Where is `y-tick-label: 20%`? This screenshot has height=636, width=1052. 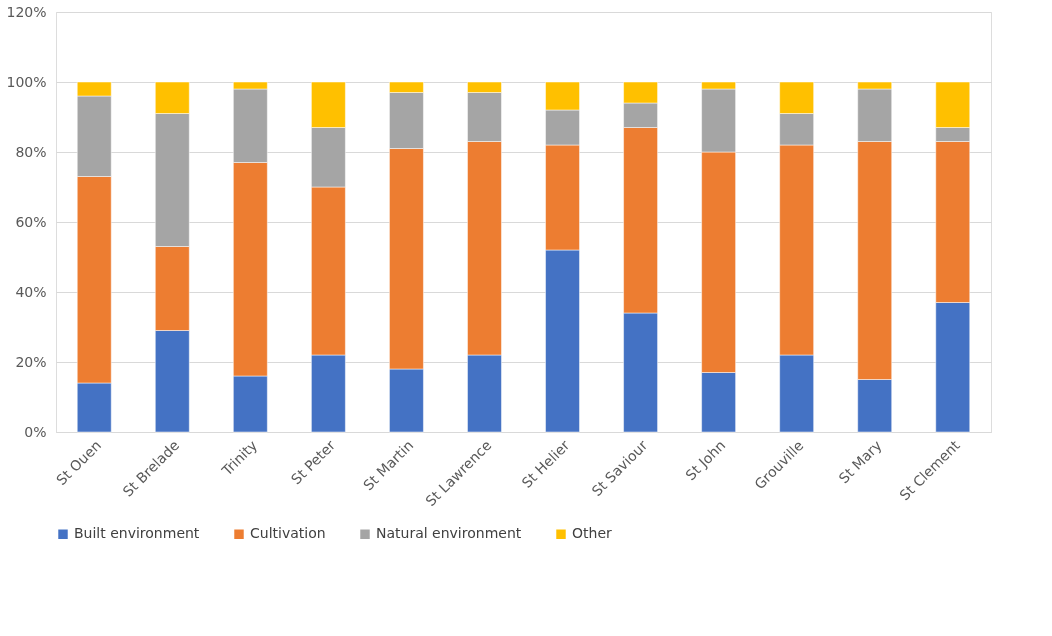 y-tick-label: 20% is located at coordinates (31, 361).